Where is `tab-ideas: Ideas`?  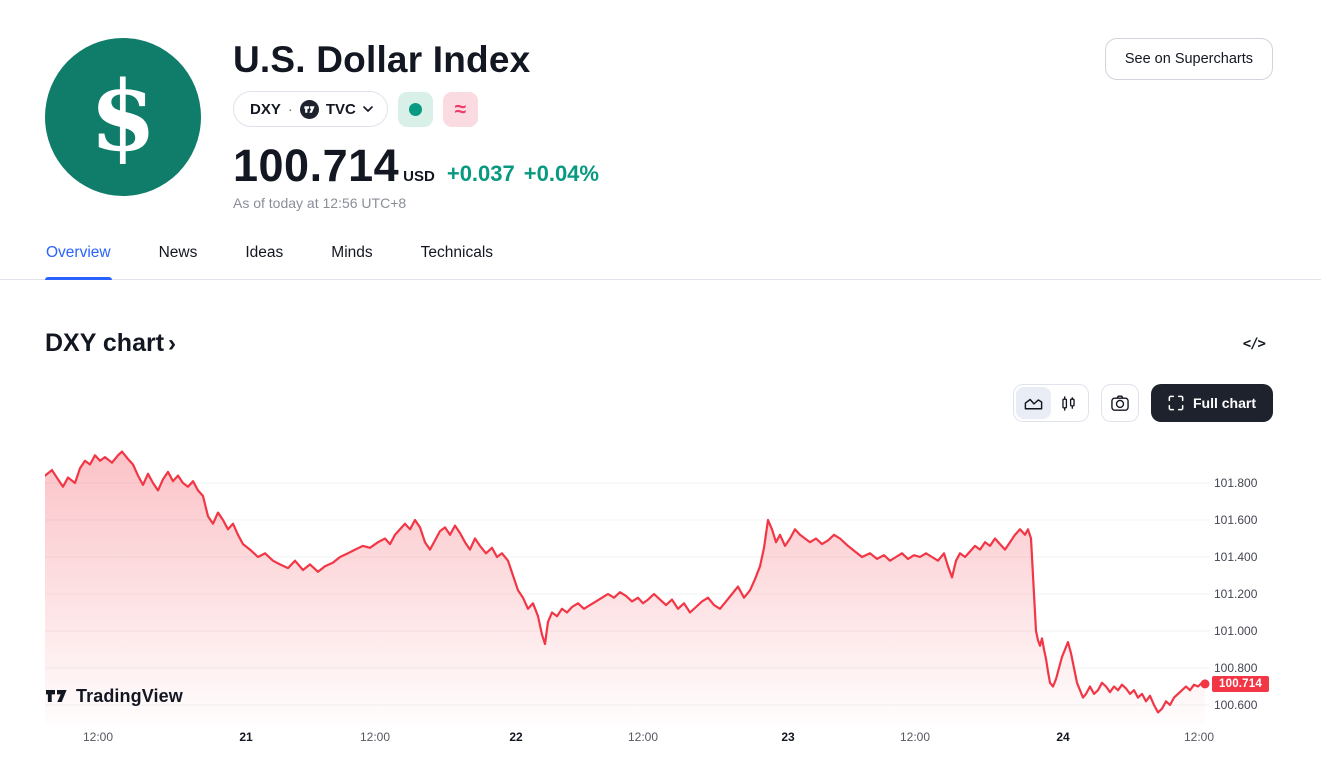
tab-ideas: Ideas is located at coordinates (264, 261).